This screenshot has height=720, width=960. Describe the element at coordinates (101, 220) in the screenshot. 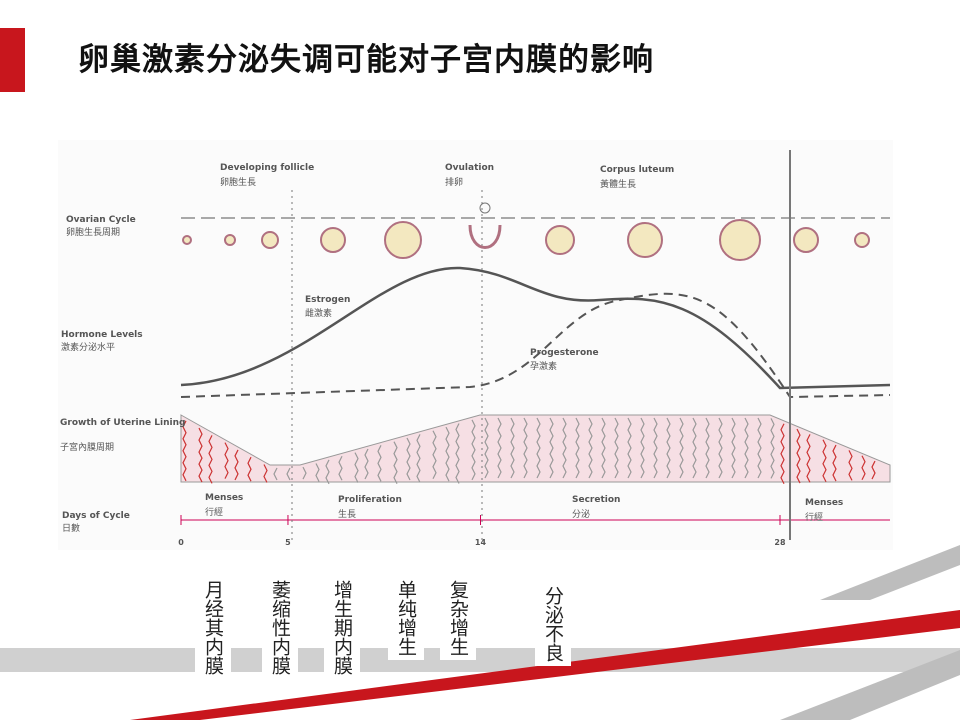

I see `diagram-label: Ovarian Cycle` at that location.